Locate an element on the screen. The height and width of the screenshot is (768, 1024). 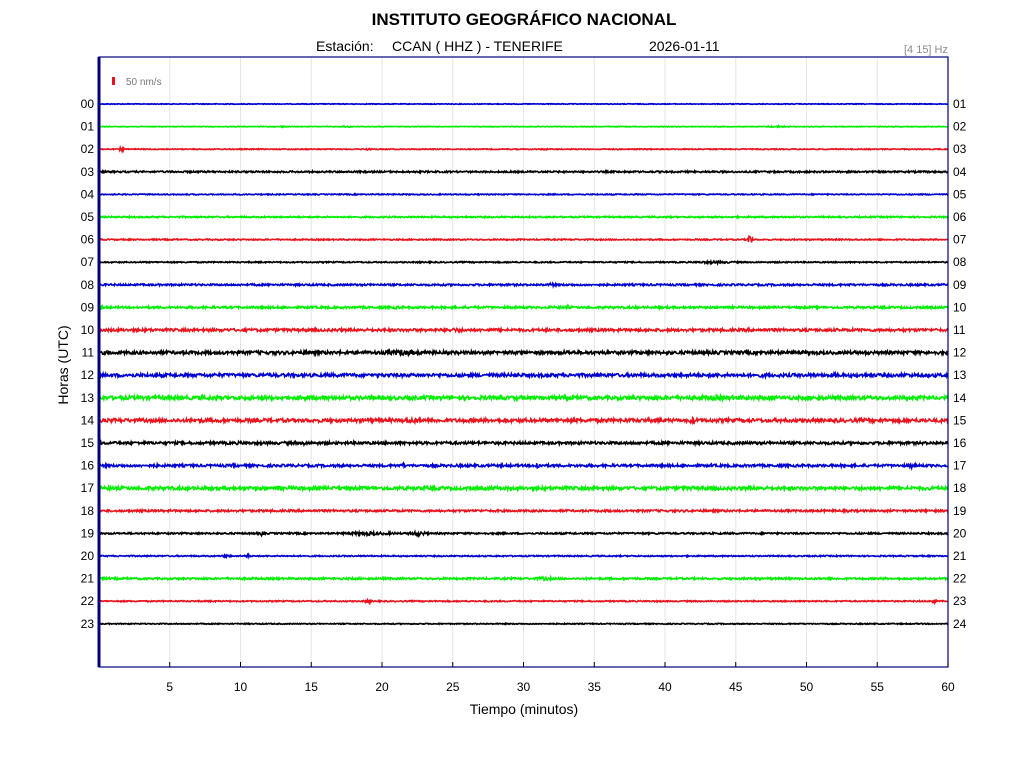
chart-title: INSTITUTO GEOGRÁFICO NACIONAL is located at coordinates (524, 19).